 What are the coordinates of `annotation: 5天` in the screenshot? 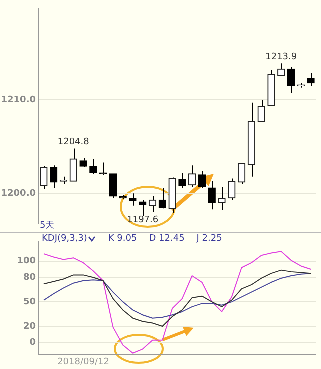 It's located at (47, 226).